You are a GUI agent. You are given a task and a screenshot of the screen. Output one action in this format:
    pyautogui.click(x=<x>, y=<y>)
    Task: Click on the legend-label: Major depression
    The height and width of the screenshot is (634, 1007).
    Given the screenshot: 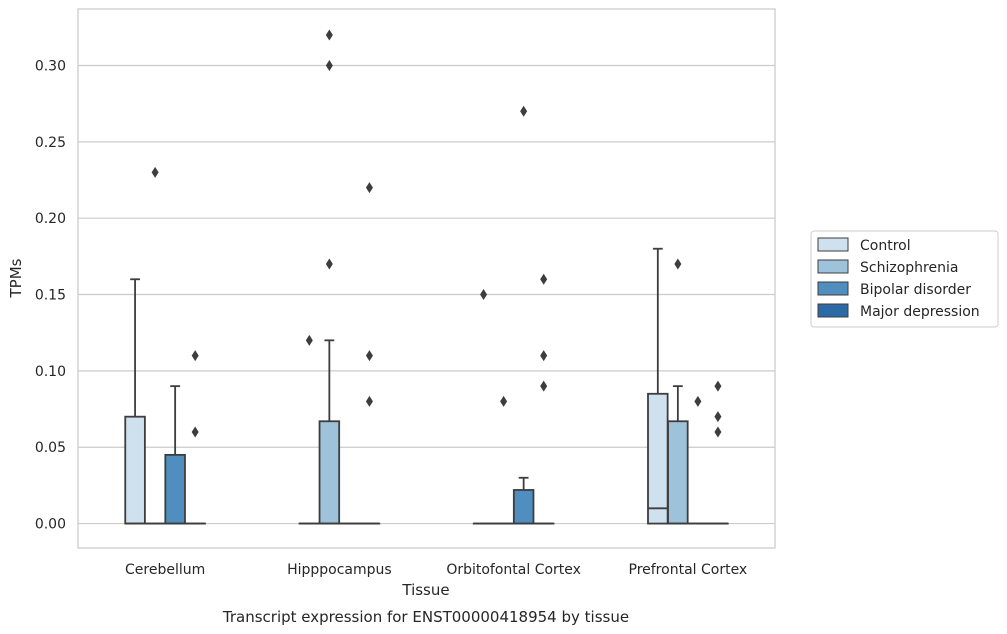 What is the action you would take?
    pyautogui.click(x=920, y=312)
    